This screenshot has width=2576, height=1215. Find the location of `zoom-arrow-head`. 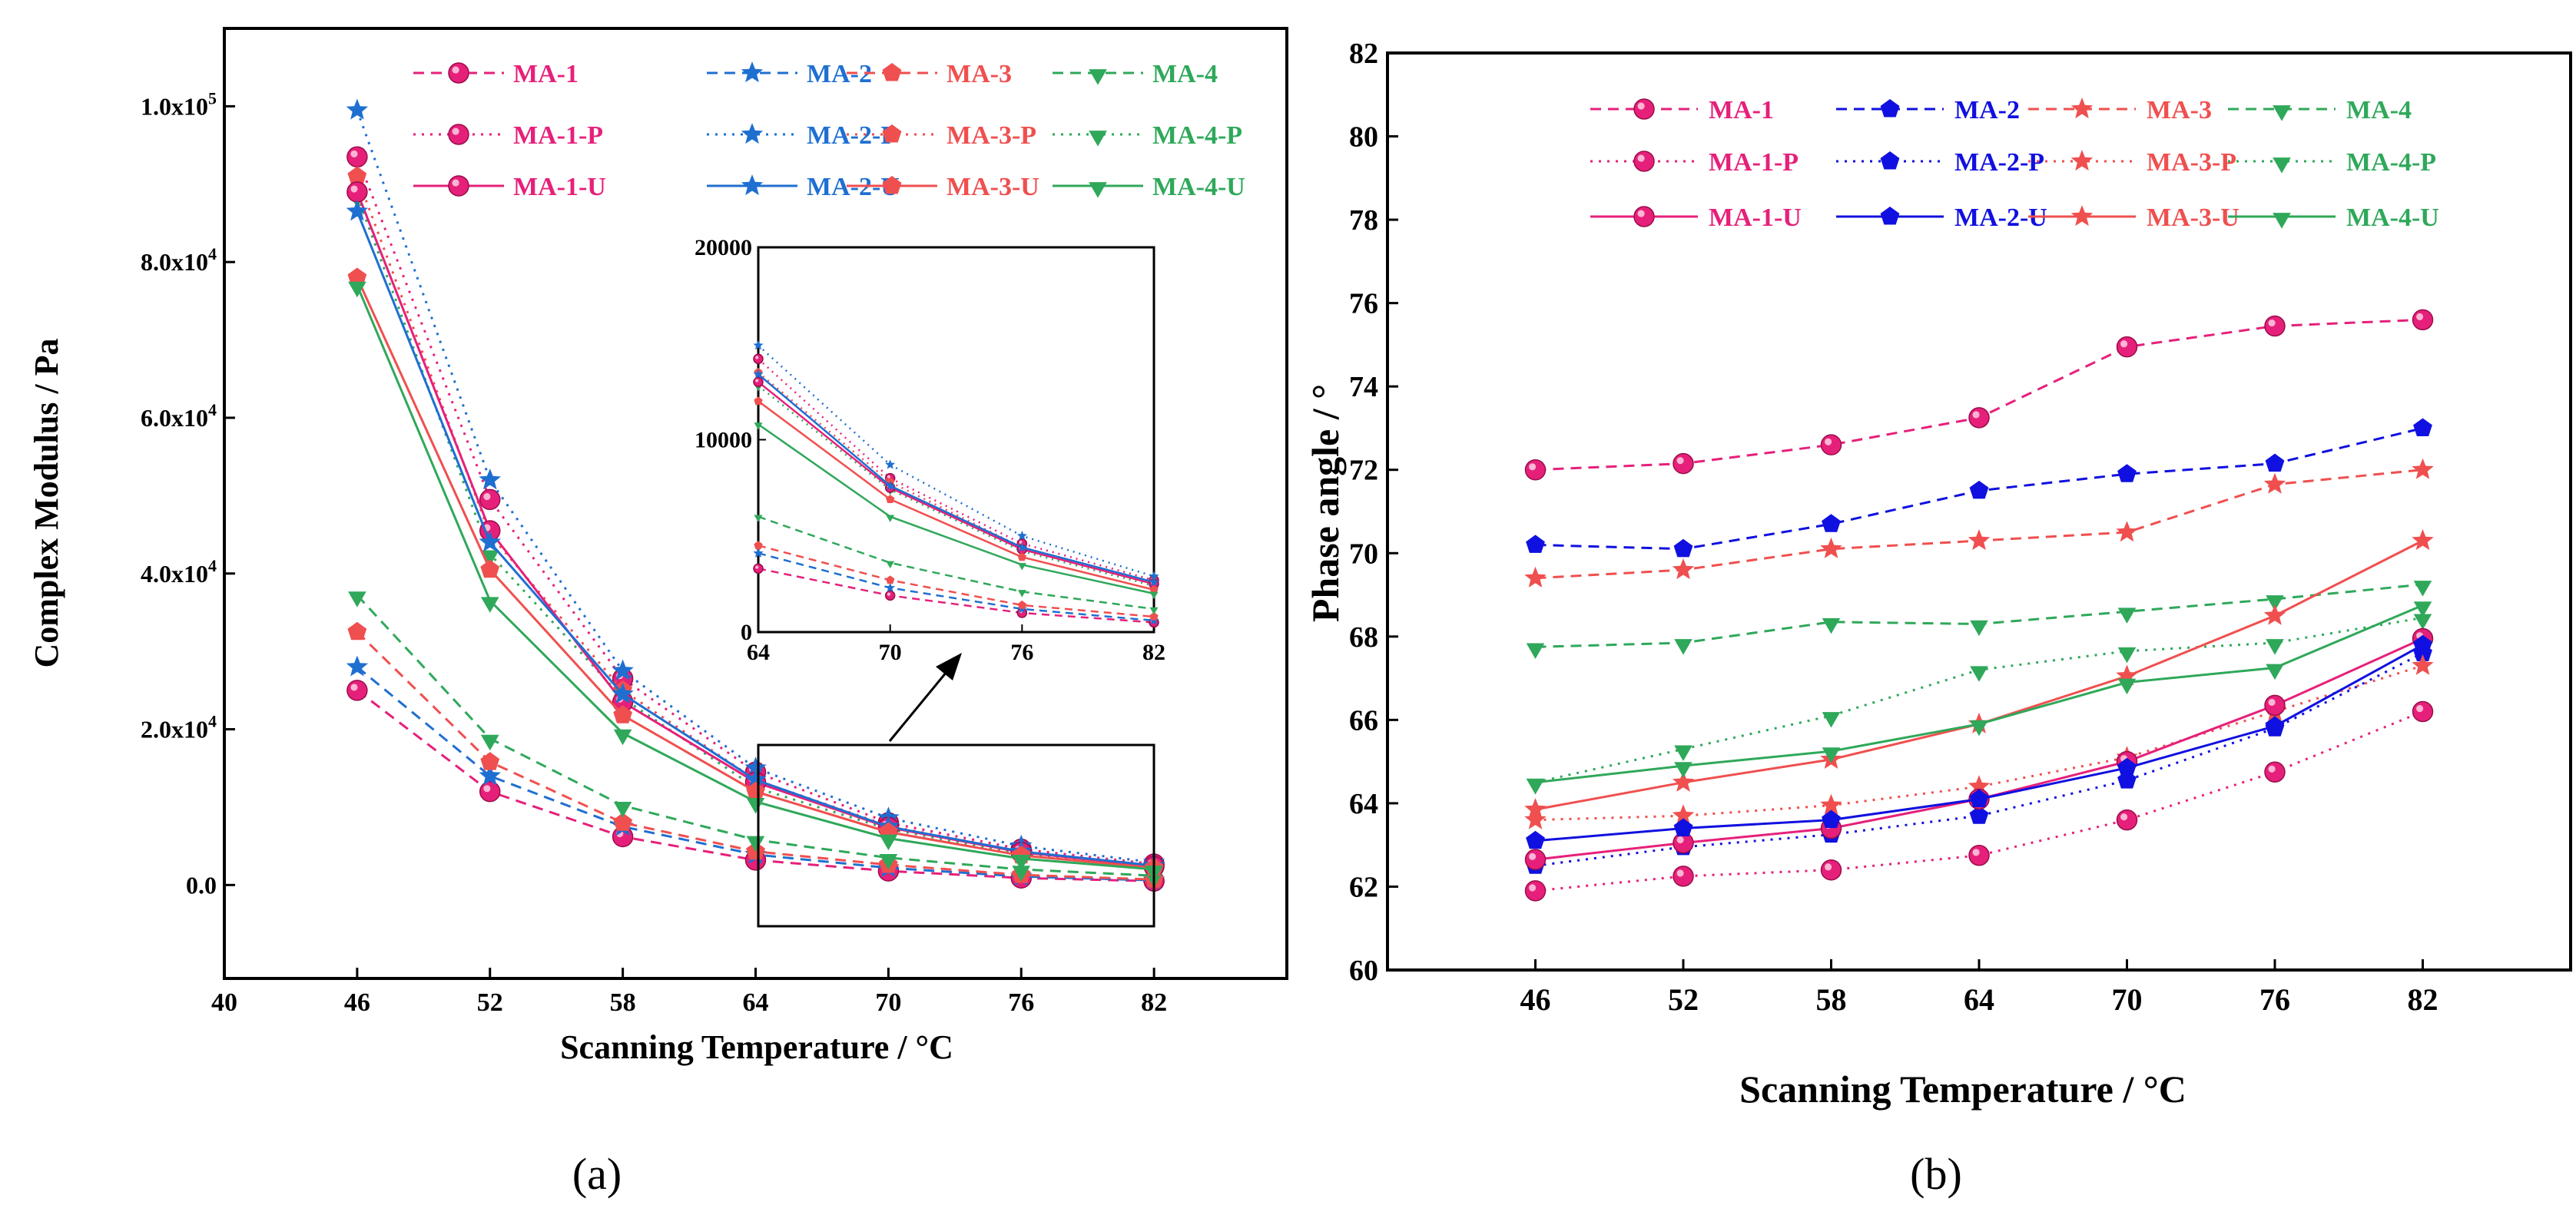

zoom-arrow-head is located at coordinates (949, 666).